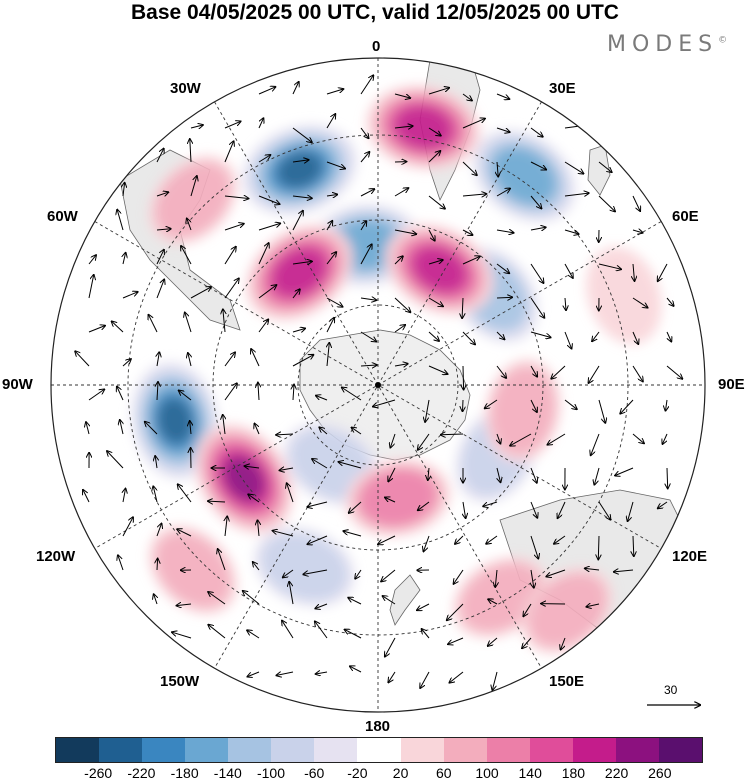 The height and width of the screenshot is (783, 750). What do you see at coordinates (180, 681) in the screenshot?
I see `label-lon-150w: 150W` at bounding box center [180, 681].